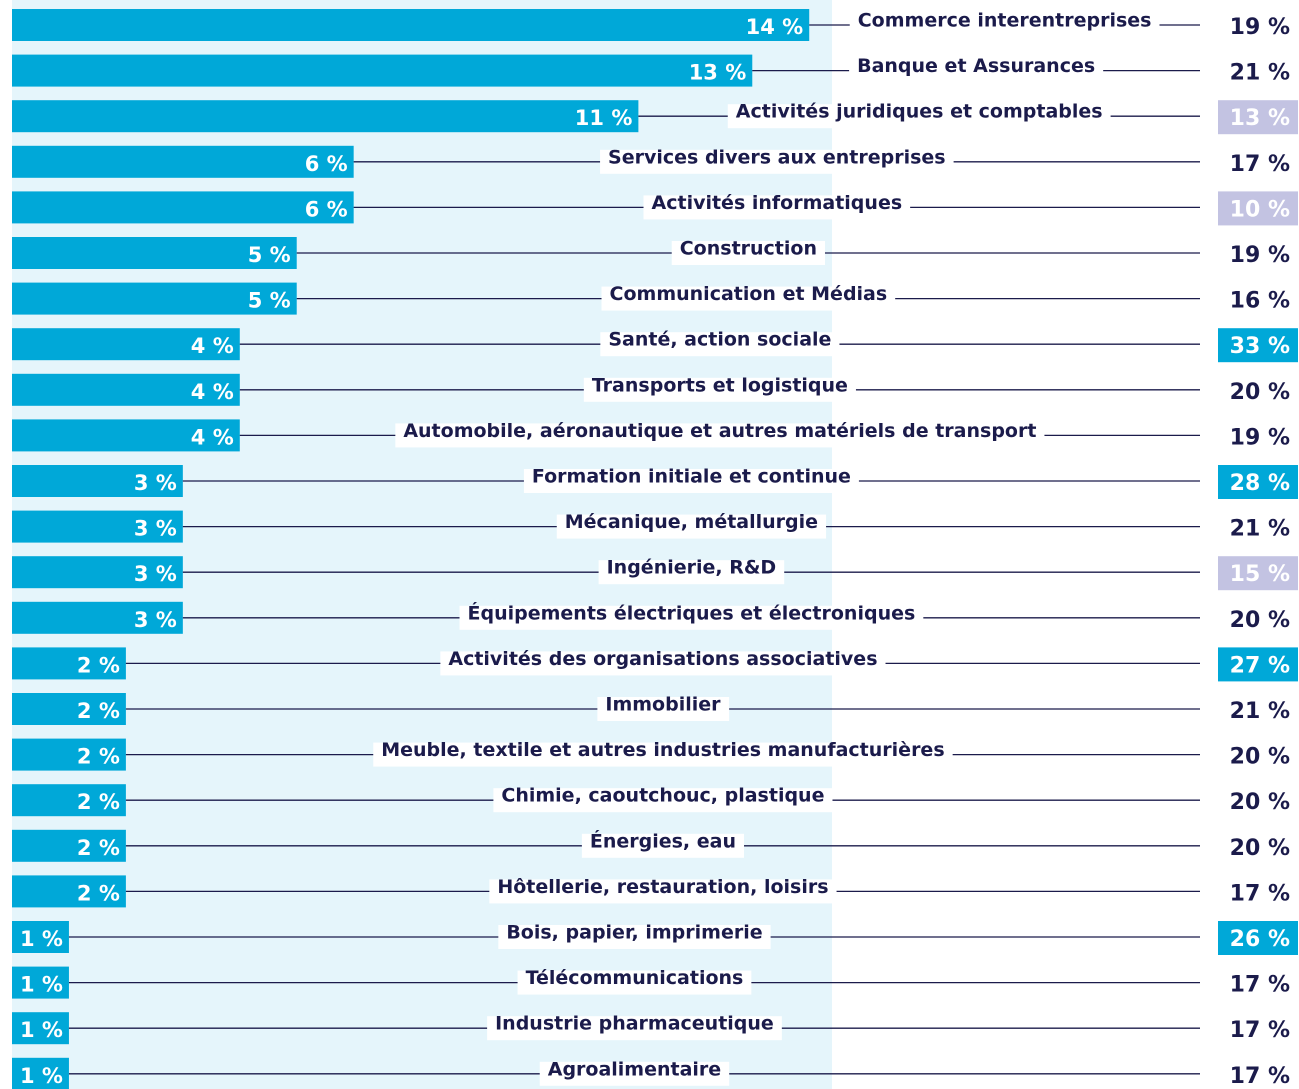  I want to click on category-label: Commerce interentreprises, so click(1005, 21).